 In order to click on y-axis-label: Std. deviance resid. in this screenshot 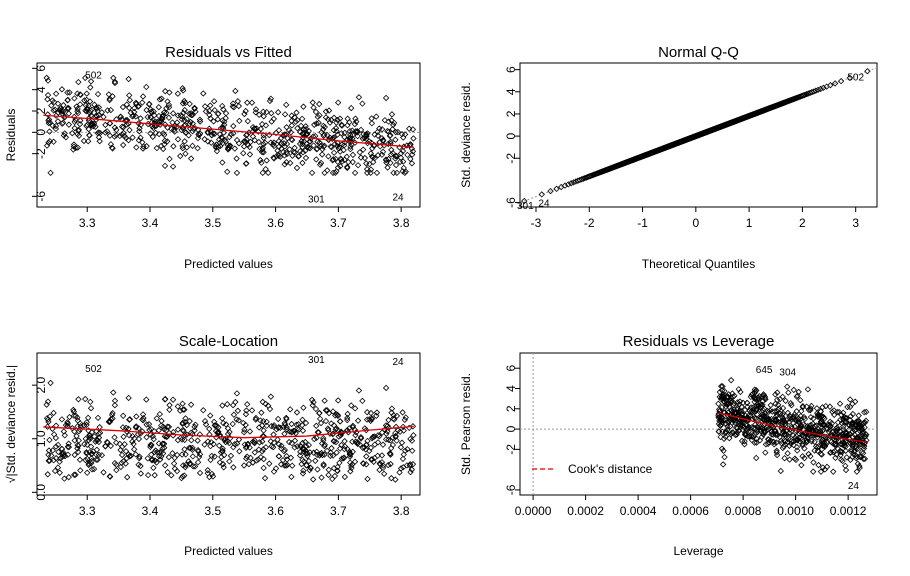, I will do `click(466, 134)`.